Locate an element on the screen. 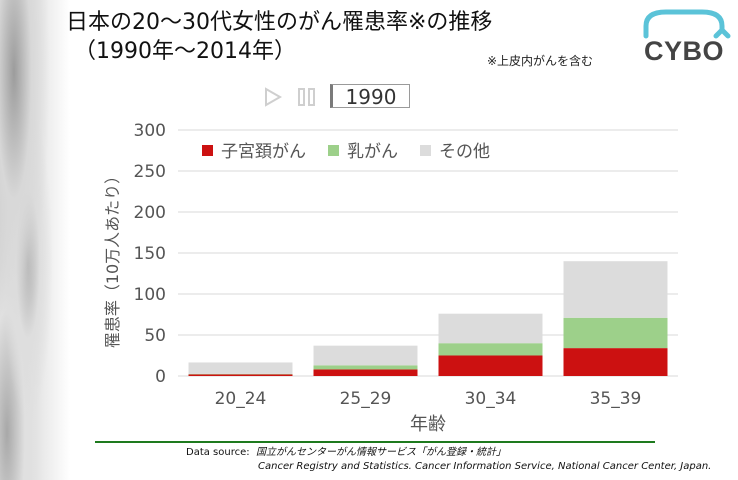 This screenshot has width=738, height=480. y-axis-title: 罹患率（10万人あたり） is located at coordinates (112, 258).